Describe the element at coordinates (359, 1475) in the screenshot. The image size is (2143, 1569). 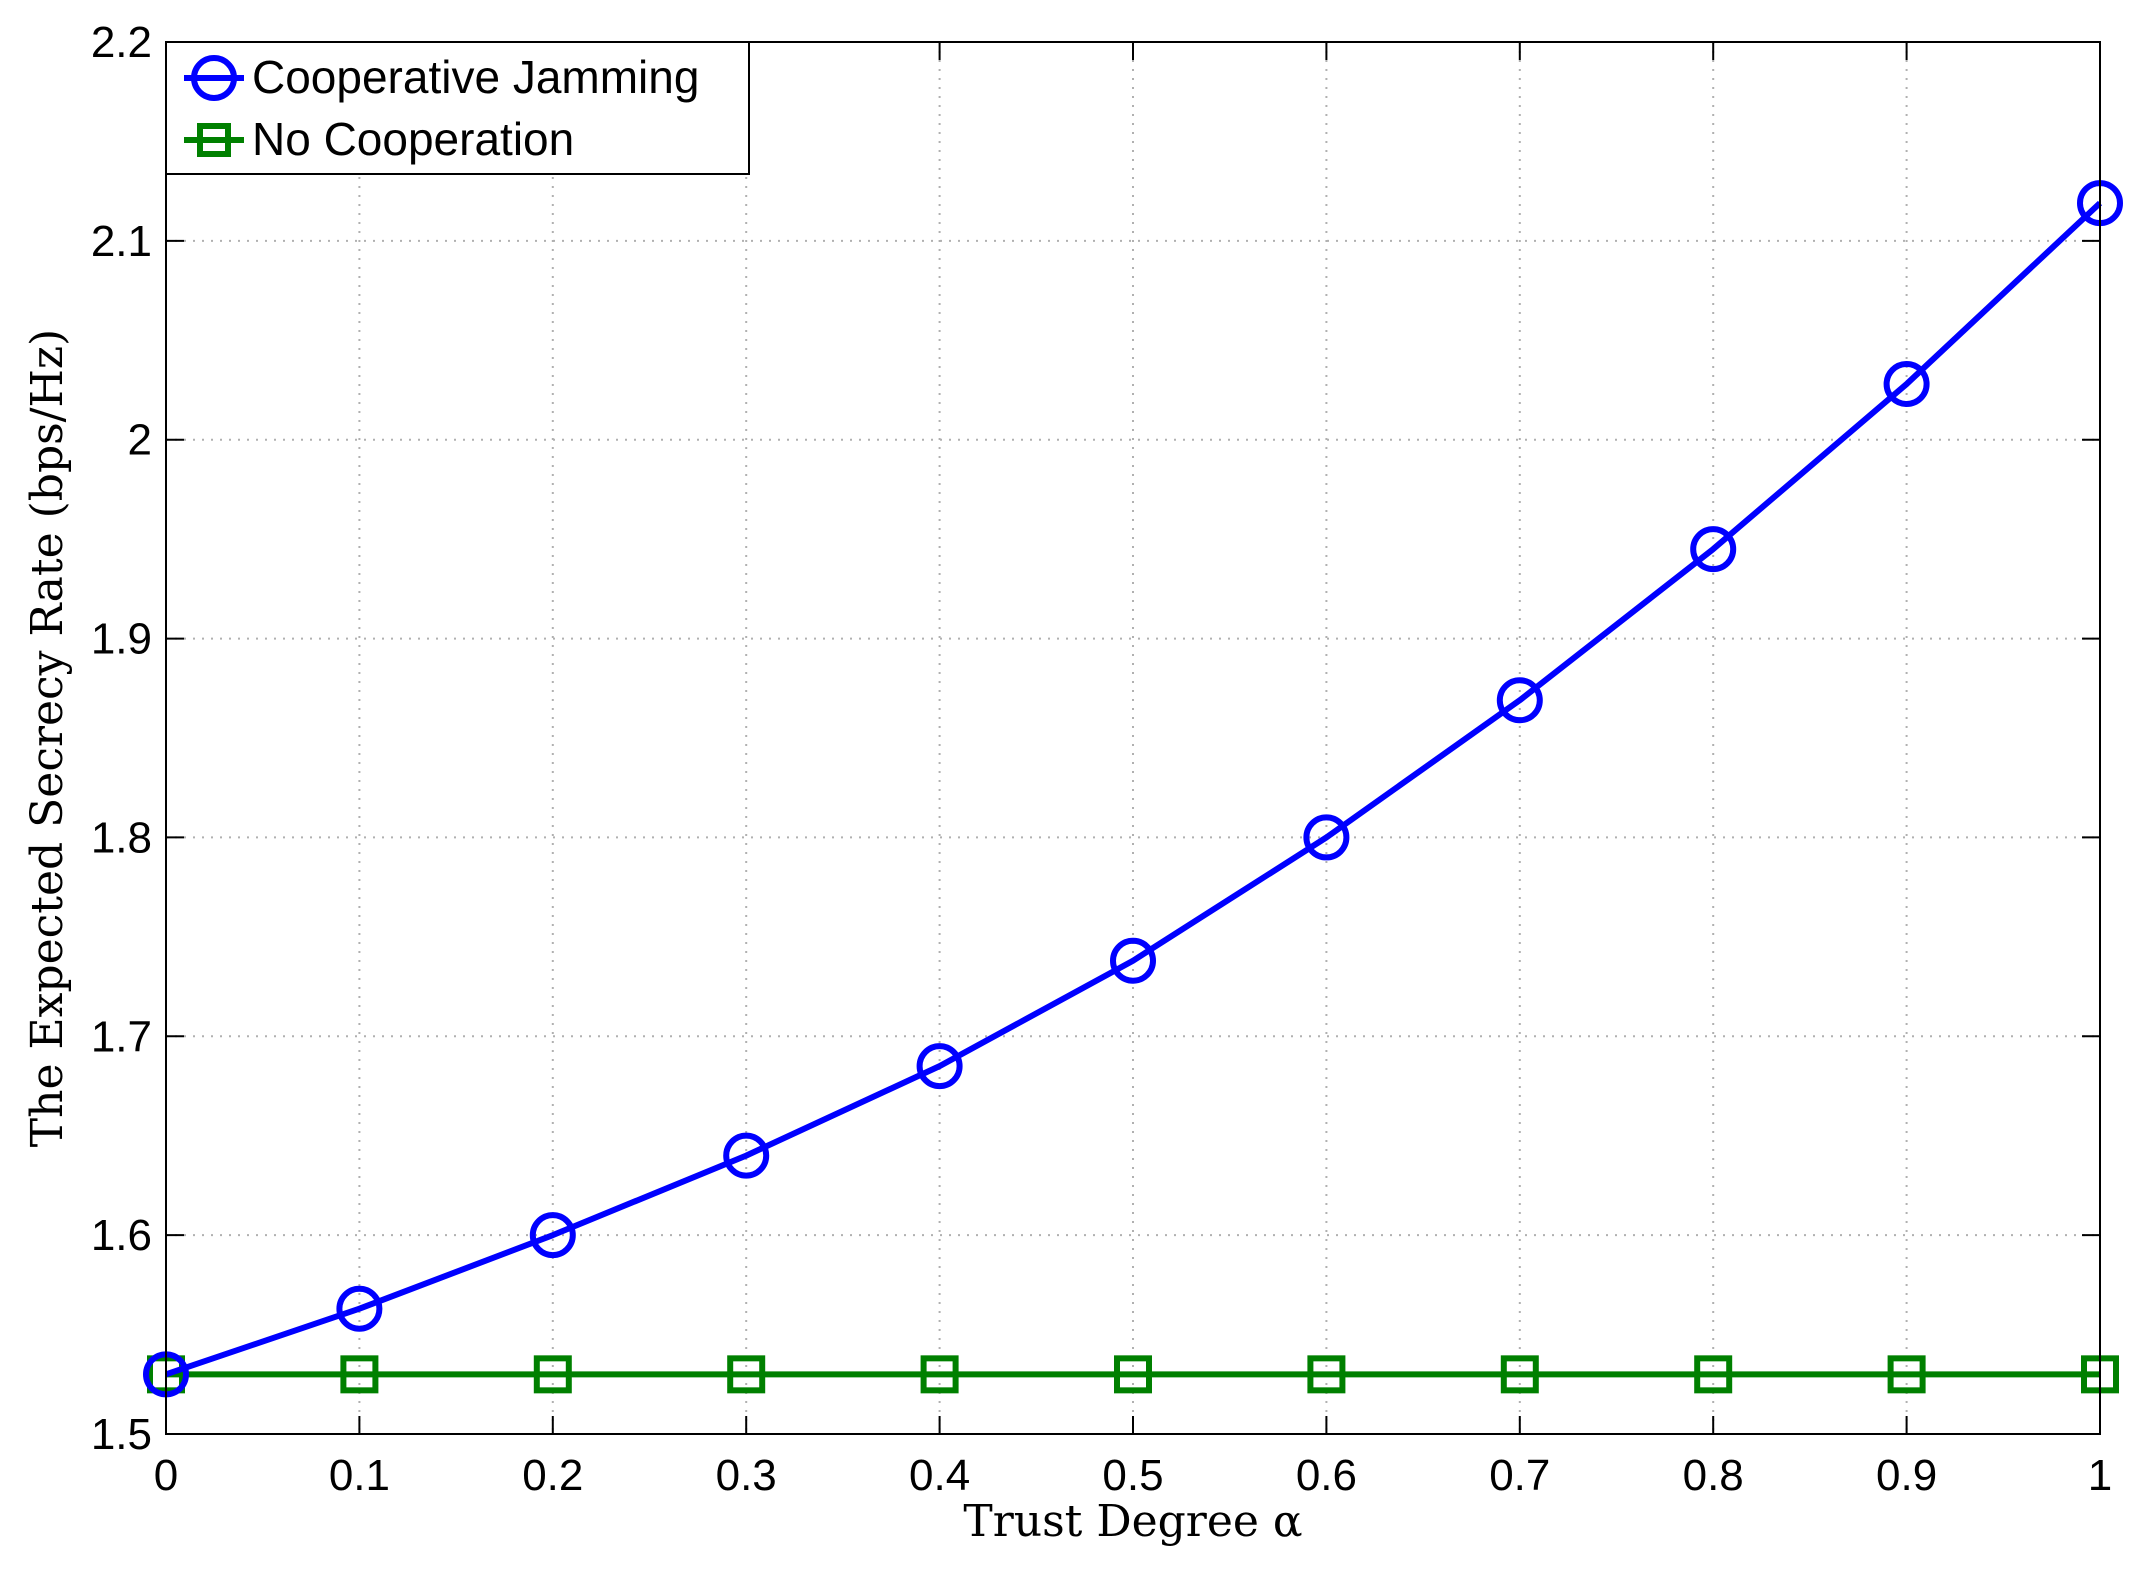
I see `x-tick-label: 0.1` at that location.